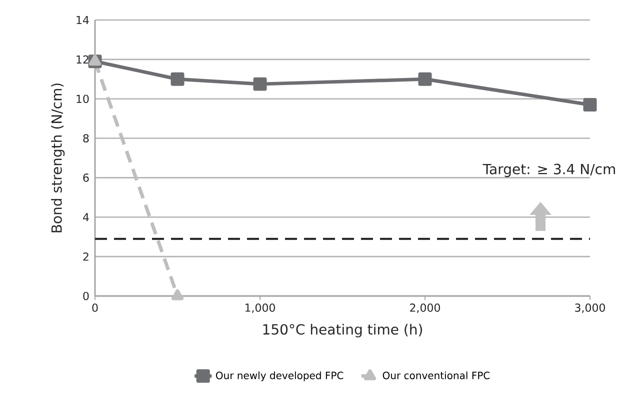  I want to click on legend-label: Our conventional FPC, so click(436, 375).